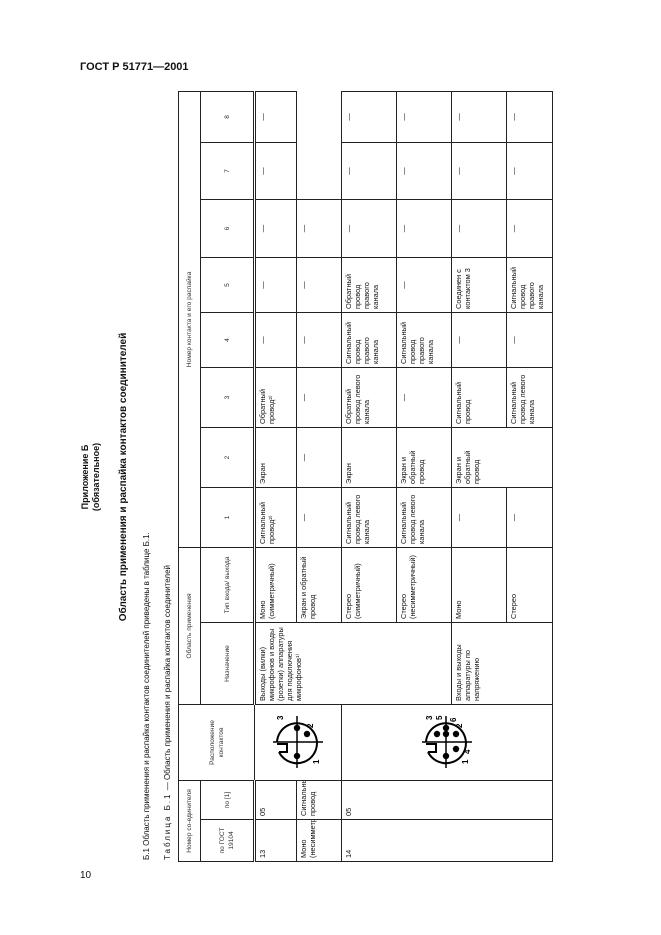 The height and width of the screenshot is (935, 661). I want to click on connector-diagram: 1 2 3 4 5 6, so click(447, 742).